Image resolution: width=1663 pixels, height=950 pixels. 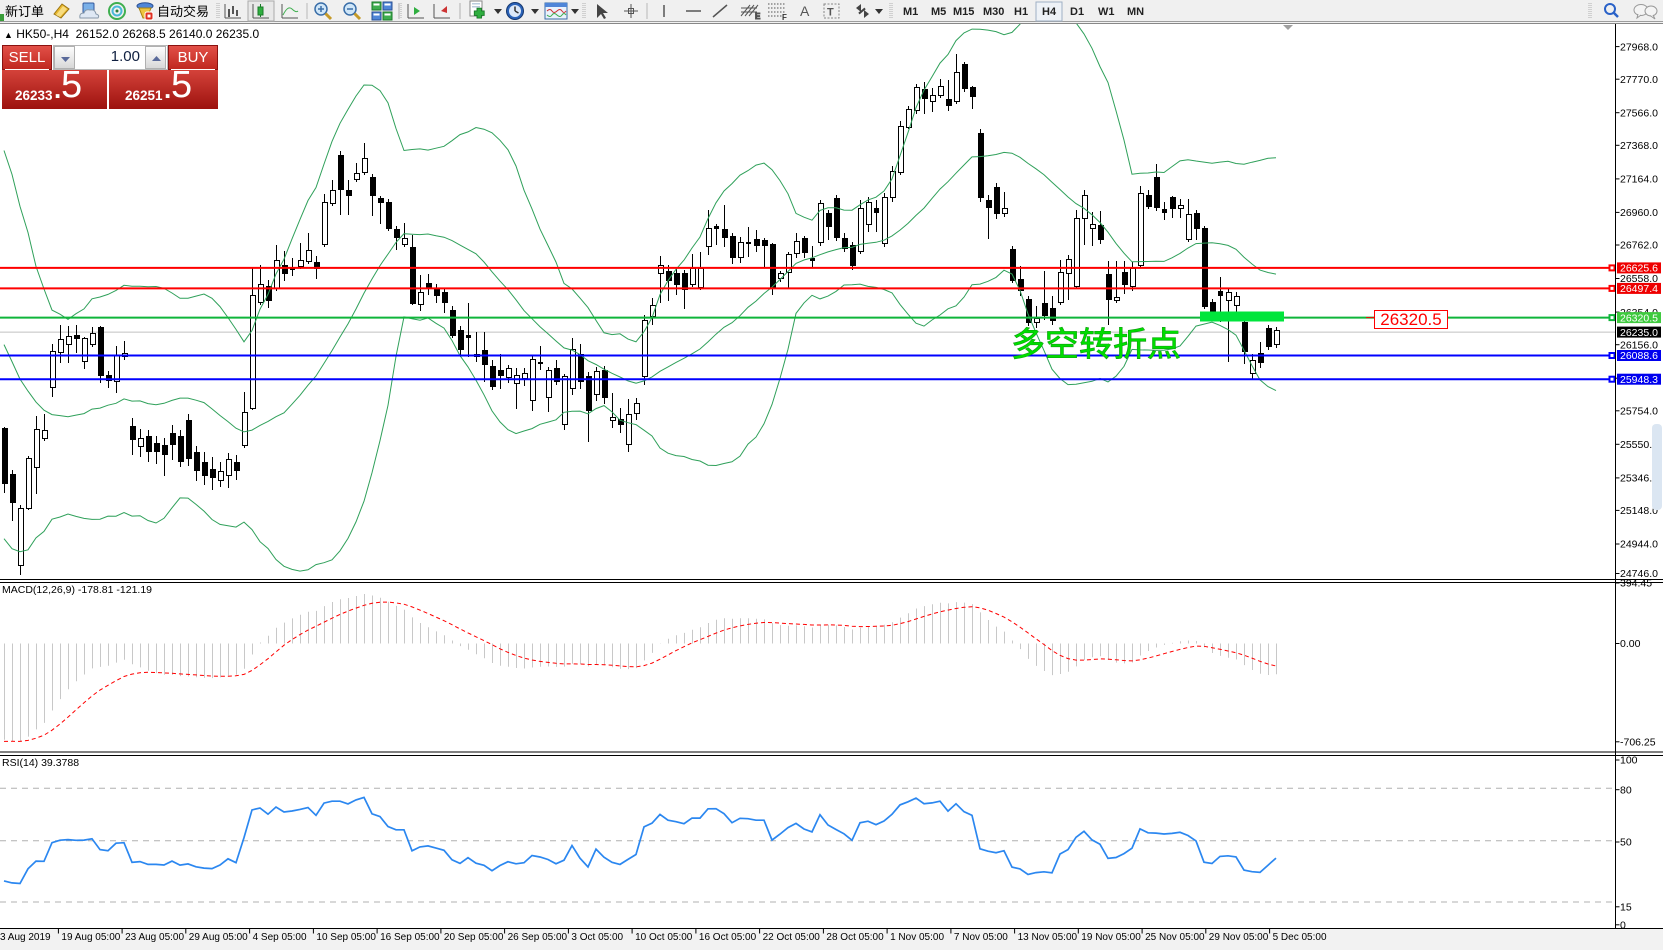 What do you see at coordinates (1175, 937) in the screenshot?
I see `svg-text: 25 Nov 05:00` at bounding box center [1175, 937].